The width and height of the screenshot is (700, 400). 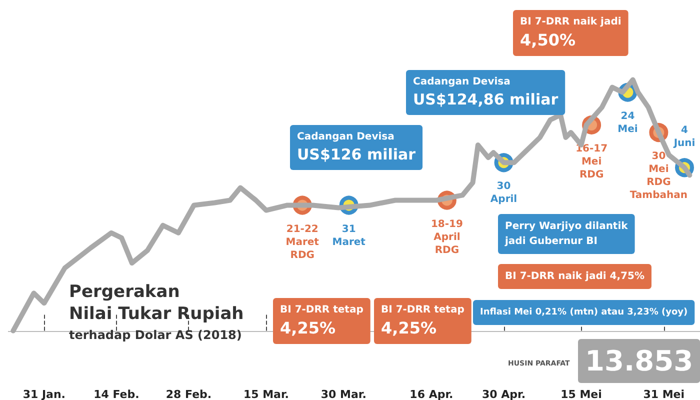 I want to click on annotation: 24 Mei, so click(x=628, y=122).